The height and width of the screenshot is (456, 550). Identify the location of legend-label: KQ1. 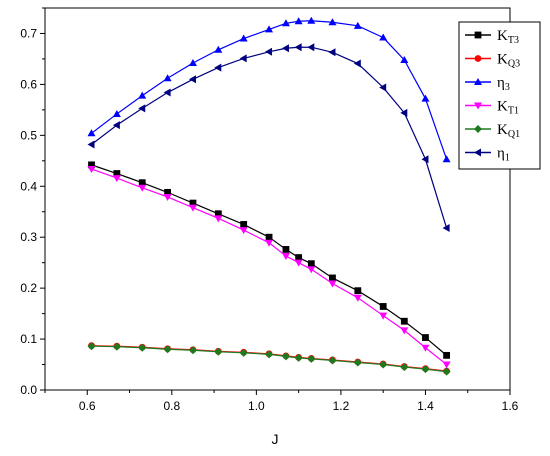
(508, 131).